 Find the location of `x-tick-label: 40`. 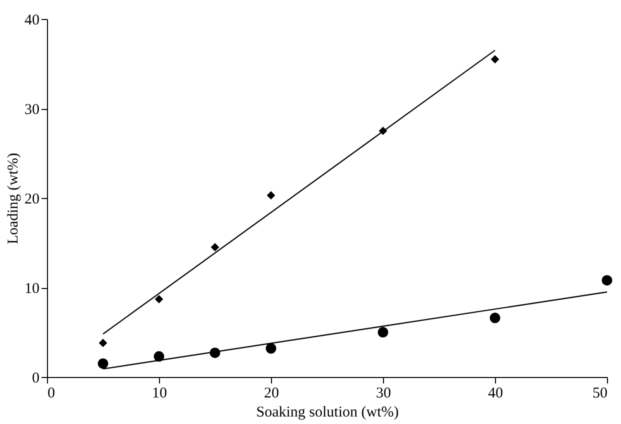

x-tick-label: 40 is located at coordinates (495, 394).